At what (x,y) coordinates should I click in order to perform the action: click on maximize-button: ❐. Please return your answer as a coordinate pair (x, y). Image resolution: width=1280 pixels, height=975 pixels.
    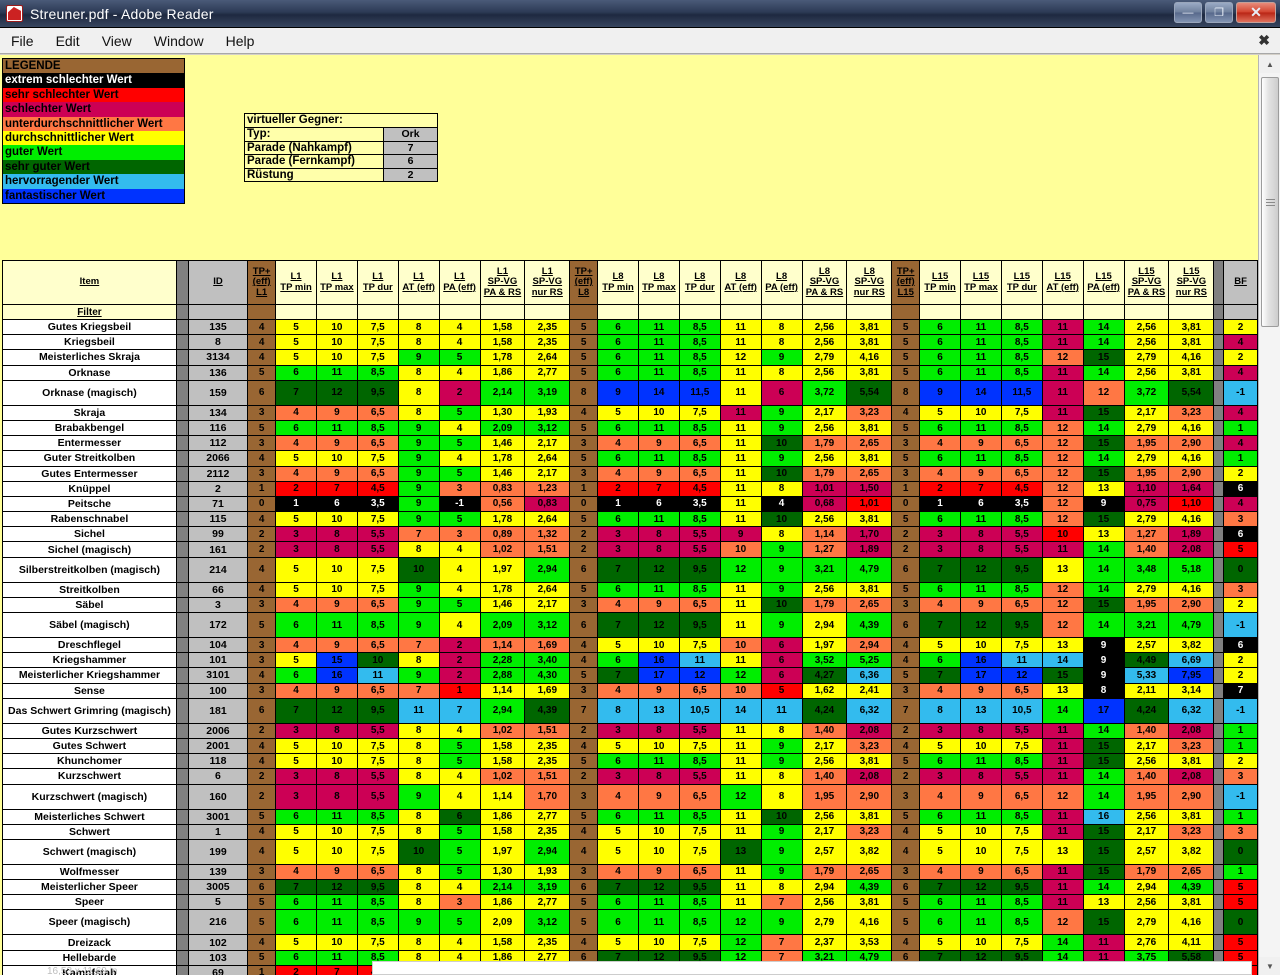
    Looking at the image, I should click on (1219, 12).